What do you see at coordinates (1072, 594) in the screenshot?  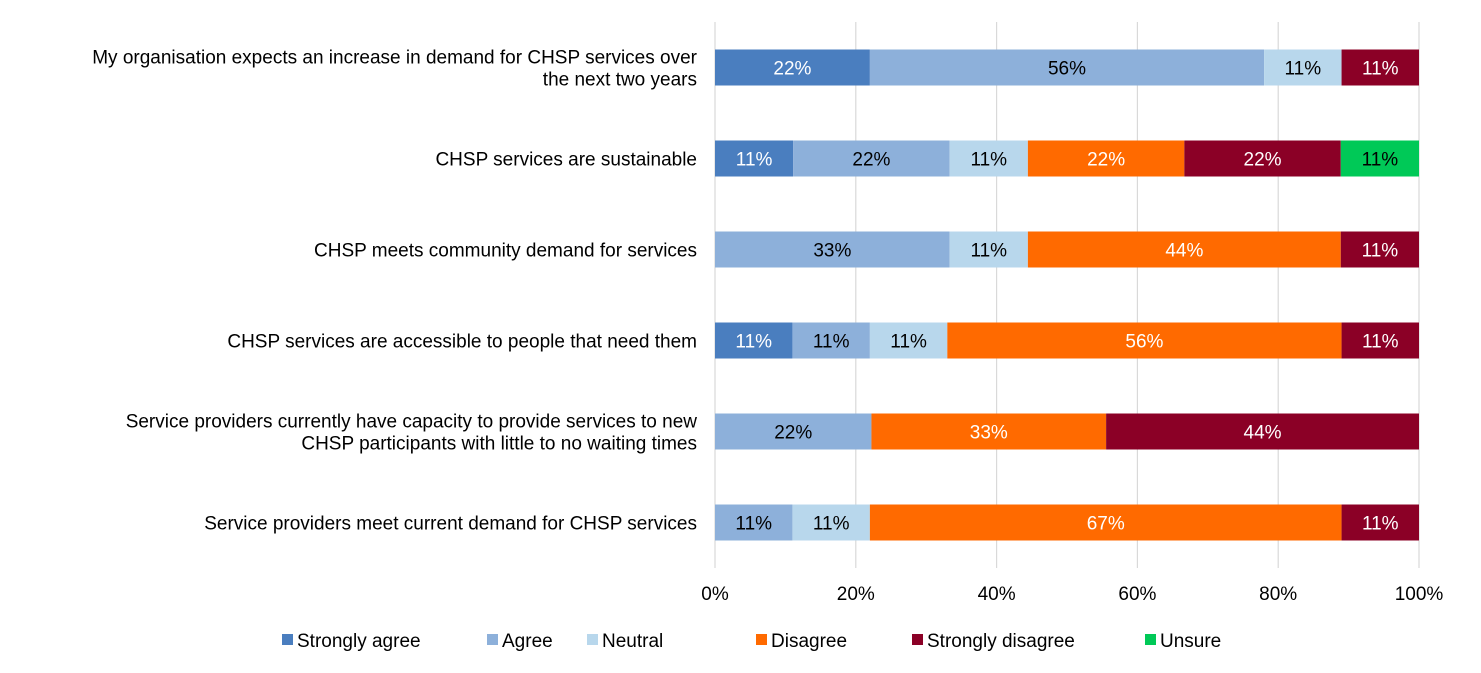 I see `x-axis: 0% 20% 40% 60% 80% 100%` at bounding box center [1072, 594].